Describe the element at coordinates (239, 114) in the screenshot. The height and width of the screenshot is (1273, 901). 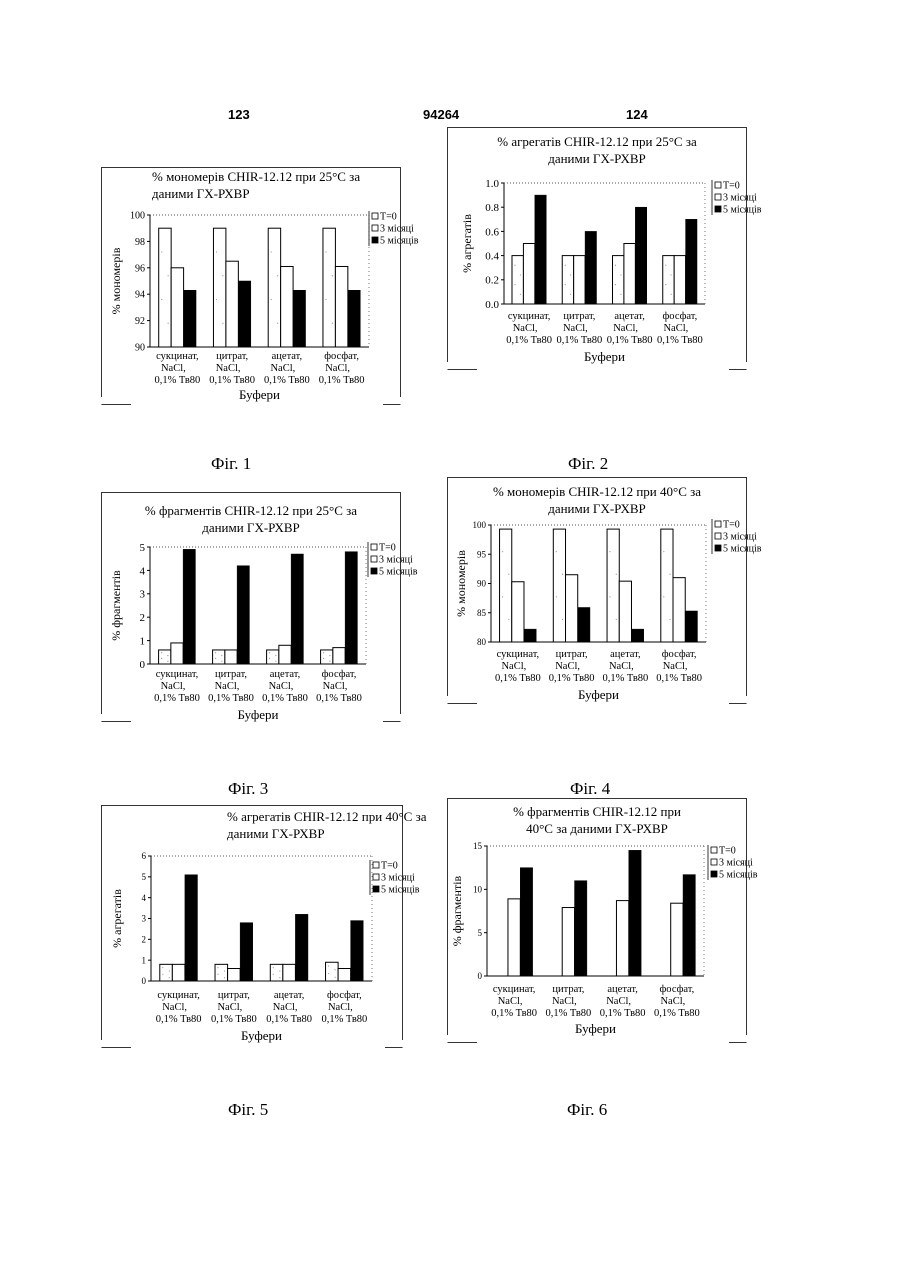
I see `page-number-left: 123` at that location.